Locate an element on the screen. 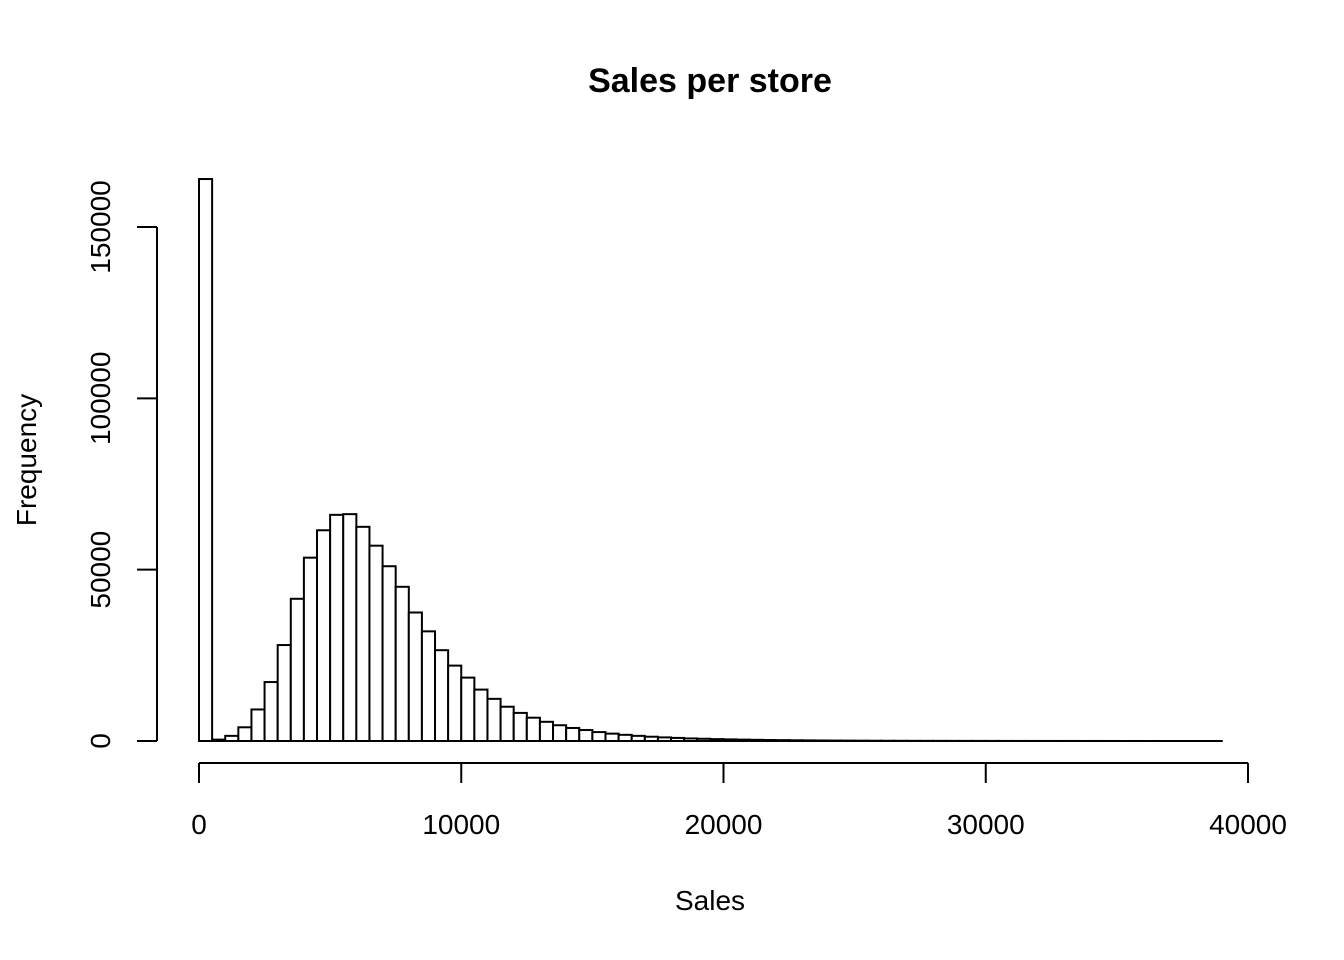 The height and width of the screenshot is (960, 1344). y-tick-label: 50000 is located at coordinates (100, 570).